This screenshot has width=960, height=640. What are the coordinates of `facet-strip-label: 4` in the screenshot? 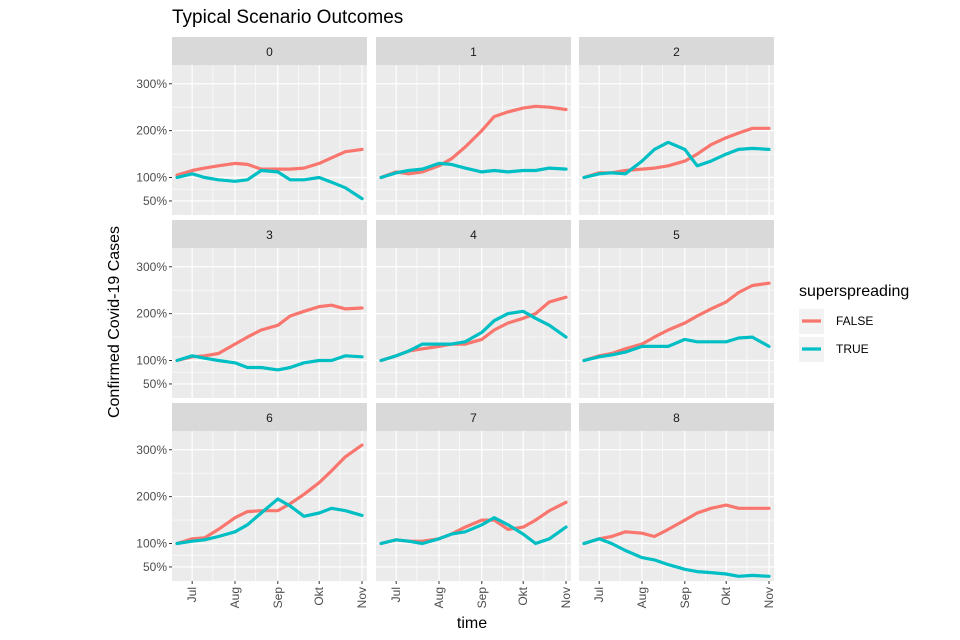 It's located at (473, 235).